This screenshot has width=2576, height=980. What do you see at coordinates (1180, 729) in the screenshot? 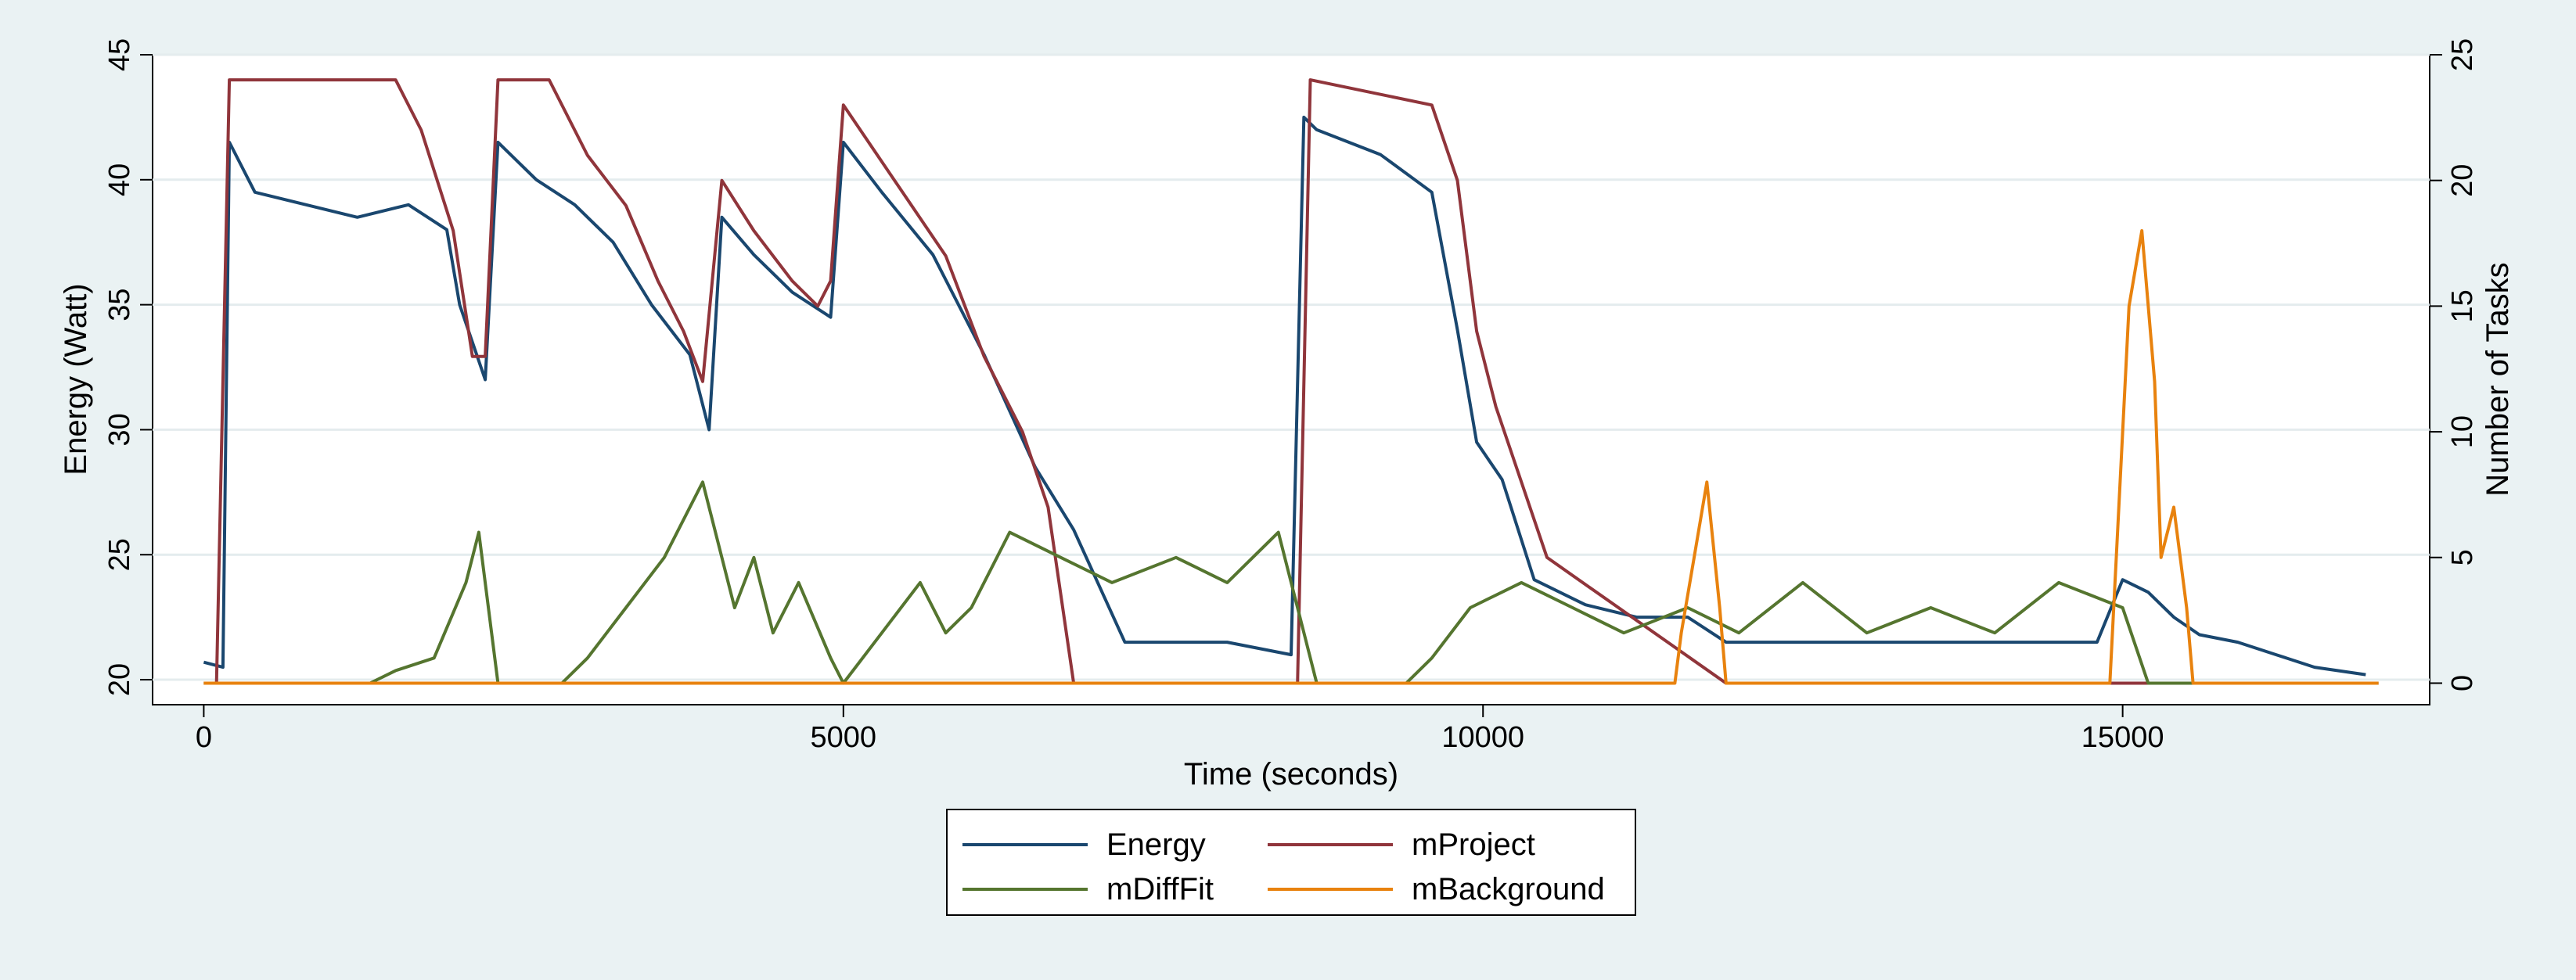
I see `bottom-axis: 0 5000 10000 15000` at bounding box center [1180, 729].